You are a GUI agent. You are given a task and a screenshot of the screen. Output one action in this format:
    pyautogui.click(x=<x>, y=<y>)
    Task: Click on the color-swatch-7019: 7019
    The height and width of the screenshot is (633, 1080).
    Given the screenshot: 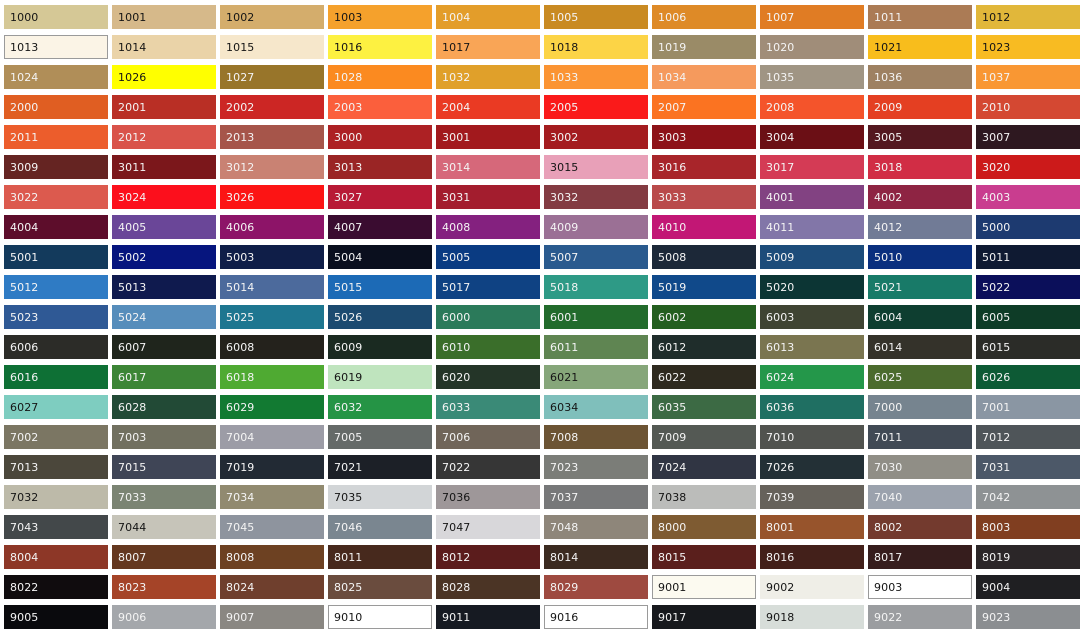 What is the action you would take?
    pyautogui.click(x=272, y=467)
    